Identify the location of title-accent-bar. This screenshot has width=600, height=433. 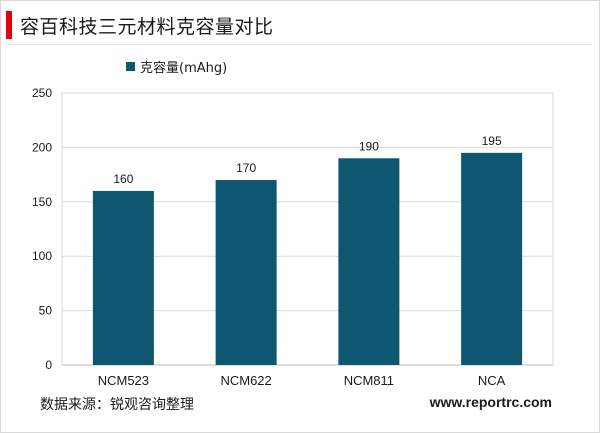
(9, 25).